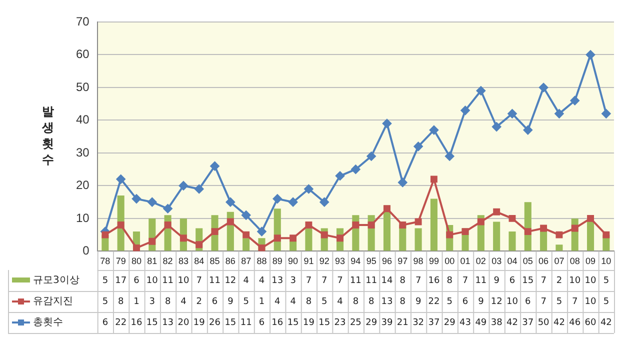  What do you see at coordinates (387, 261) in the screenshot?
I see `x-tick-label: 96` at bounding box center [387, 261].